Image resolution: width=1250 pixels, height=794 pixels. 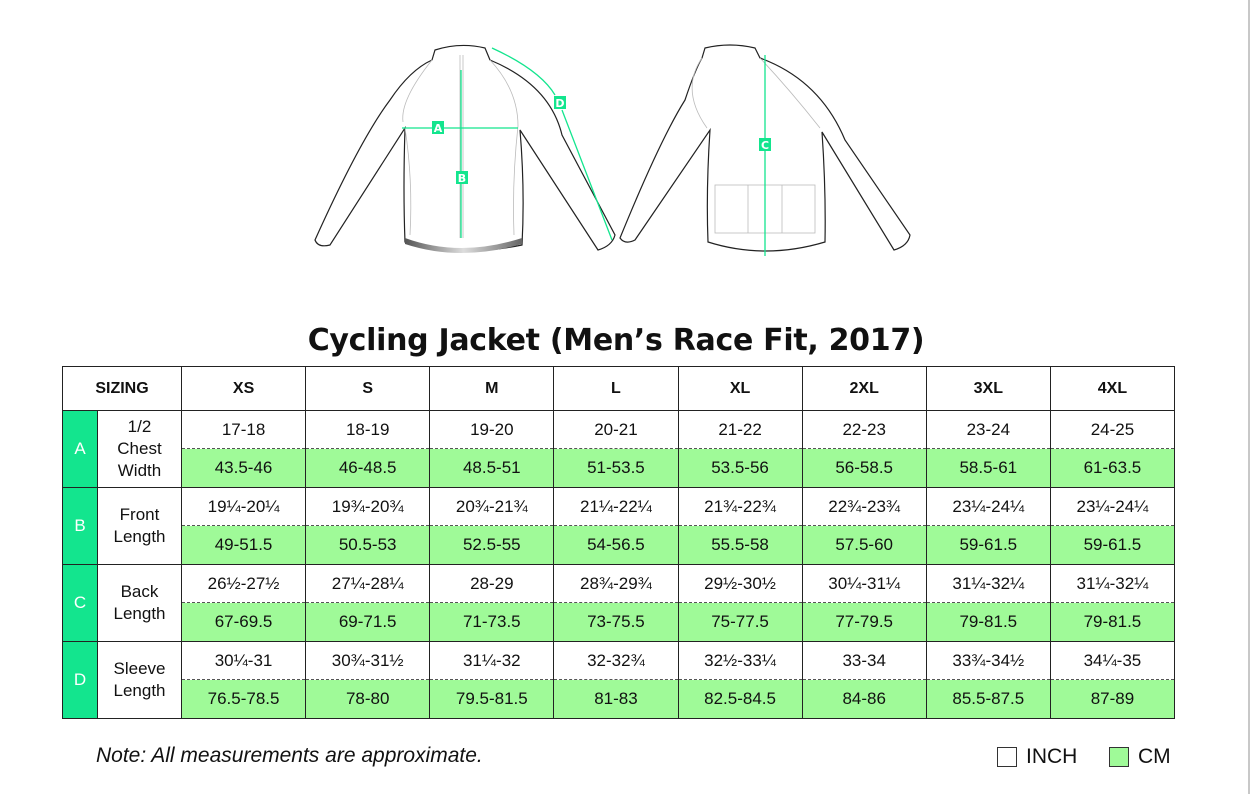 I want to click on legend-inch: INCH, so click(x=1037, y=757).